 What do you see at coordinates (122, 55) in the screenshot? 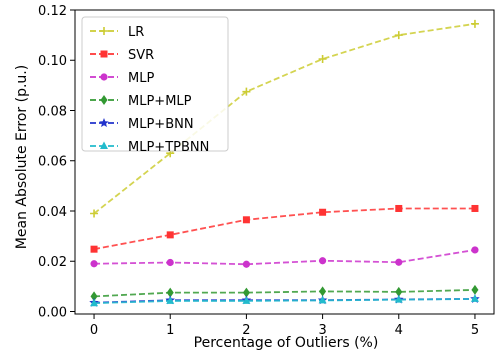
I see `legend-entry: SVR` at bounding box center [122, 55].